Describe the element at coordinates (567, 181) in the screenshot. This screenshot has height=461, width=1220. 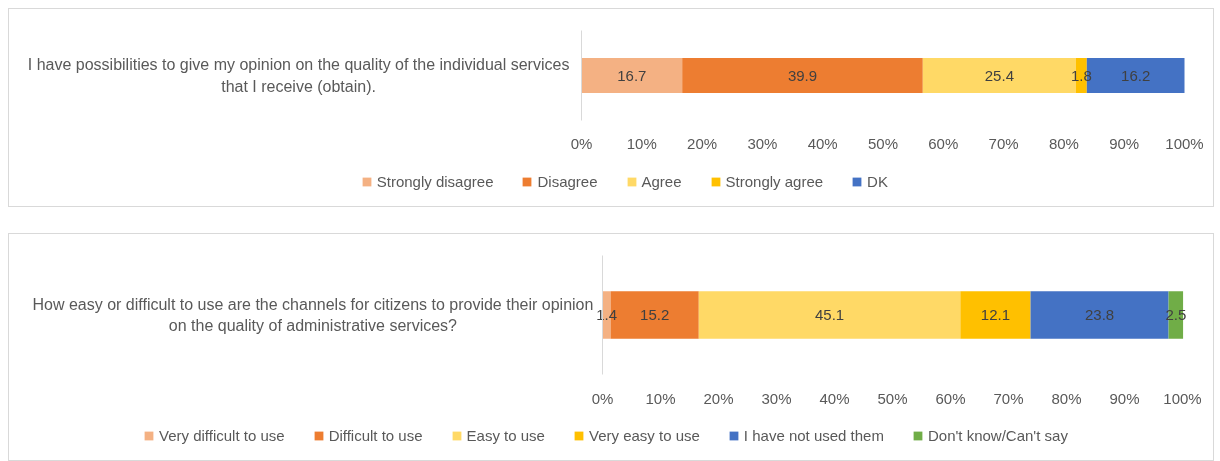
I see `legend-label: Disagree` at that location.